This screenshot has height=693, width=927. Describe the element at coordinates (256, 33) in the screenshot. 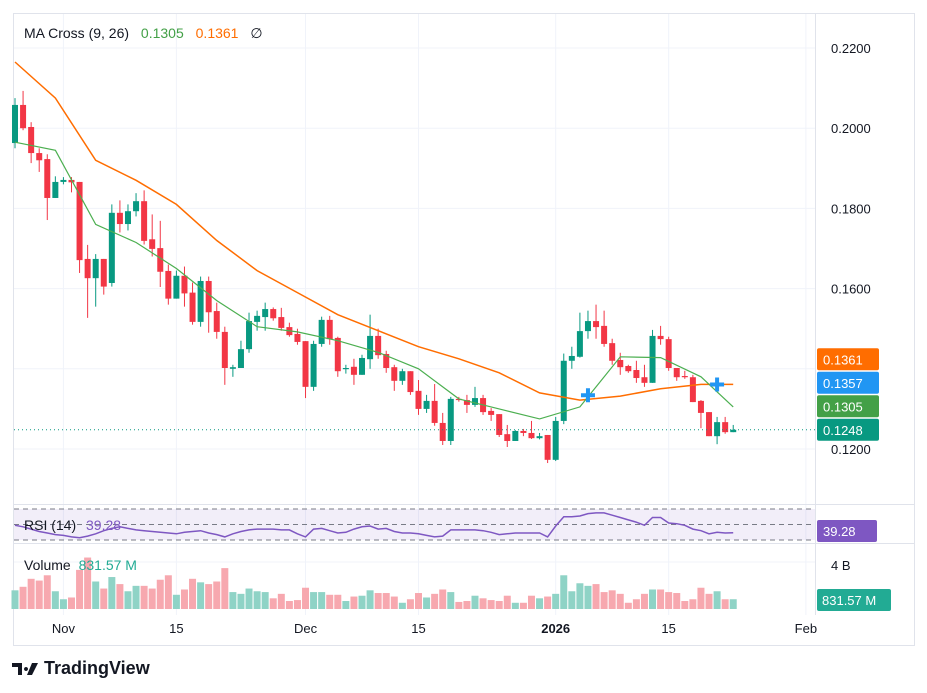

I see `visibility-off-icon: ∅` at that location.